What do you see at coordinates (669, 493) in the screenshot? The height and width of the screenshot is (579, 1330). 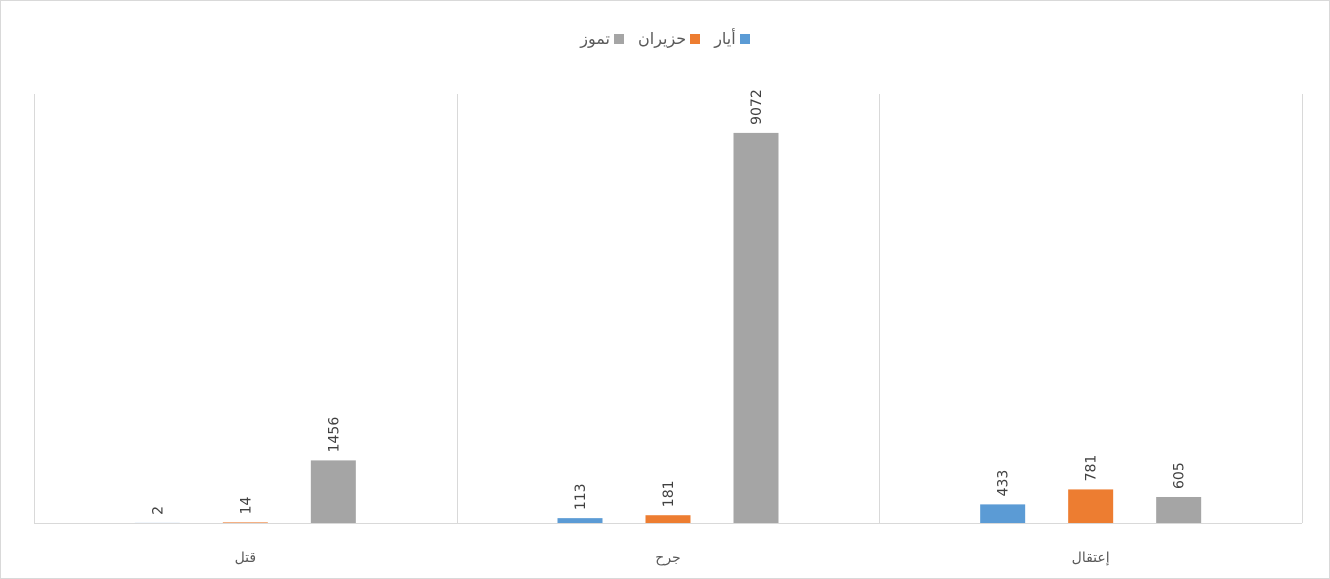 I see `data-label: 181` at bounding box center [669, 493].